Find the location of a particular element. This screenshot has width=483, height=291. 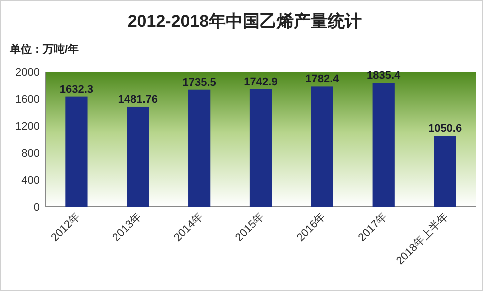

y-tick-label: 2000 is located at coordinates (28, 73).